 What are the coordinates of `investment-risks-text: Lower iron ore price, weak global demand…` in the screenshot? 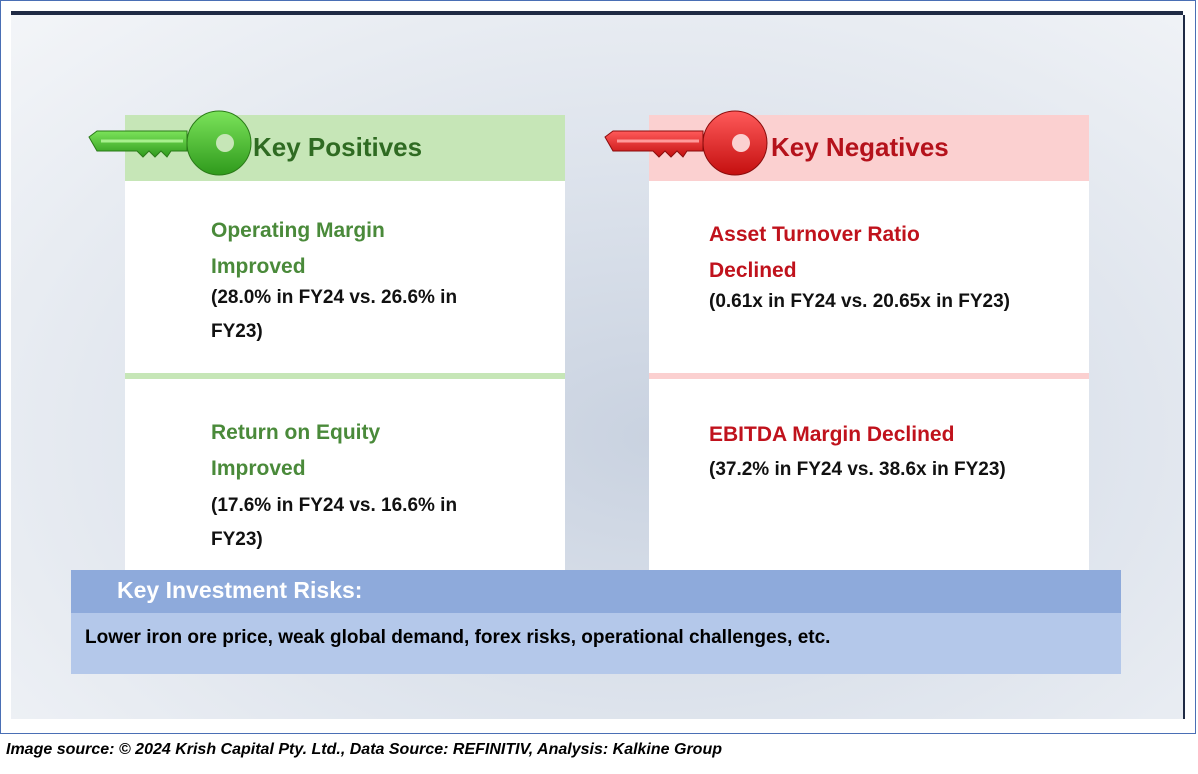 It's located at (458, 637).